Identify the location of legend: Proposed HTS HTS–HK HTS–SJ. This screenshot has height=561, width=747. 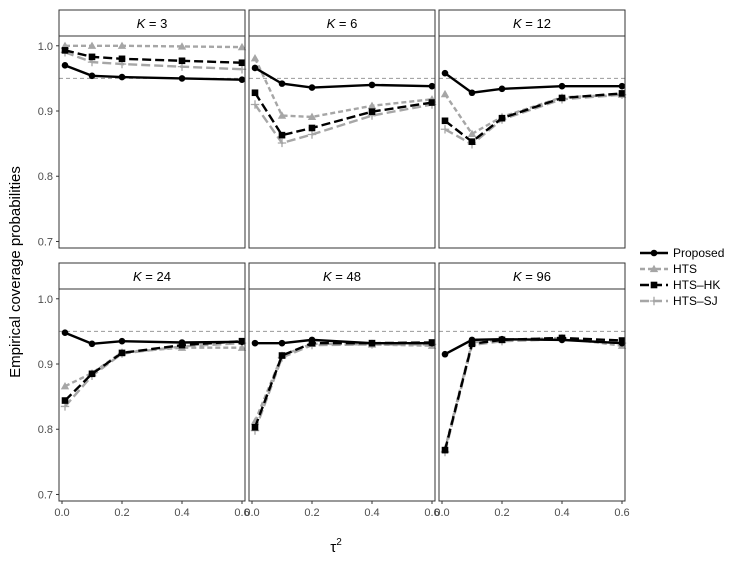
(682, 277).